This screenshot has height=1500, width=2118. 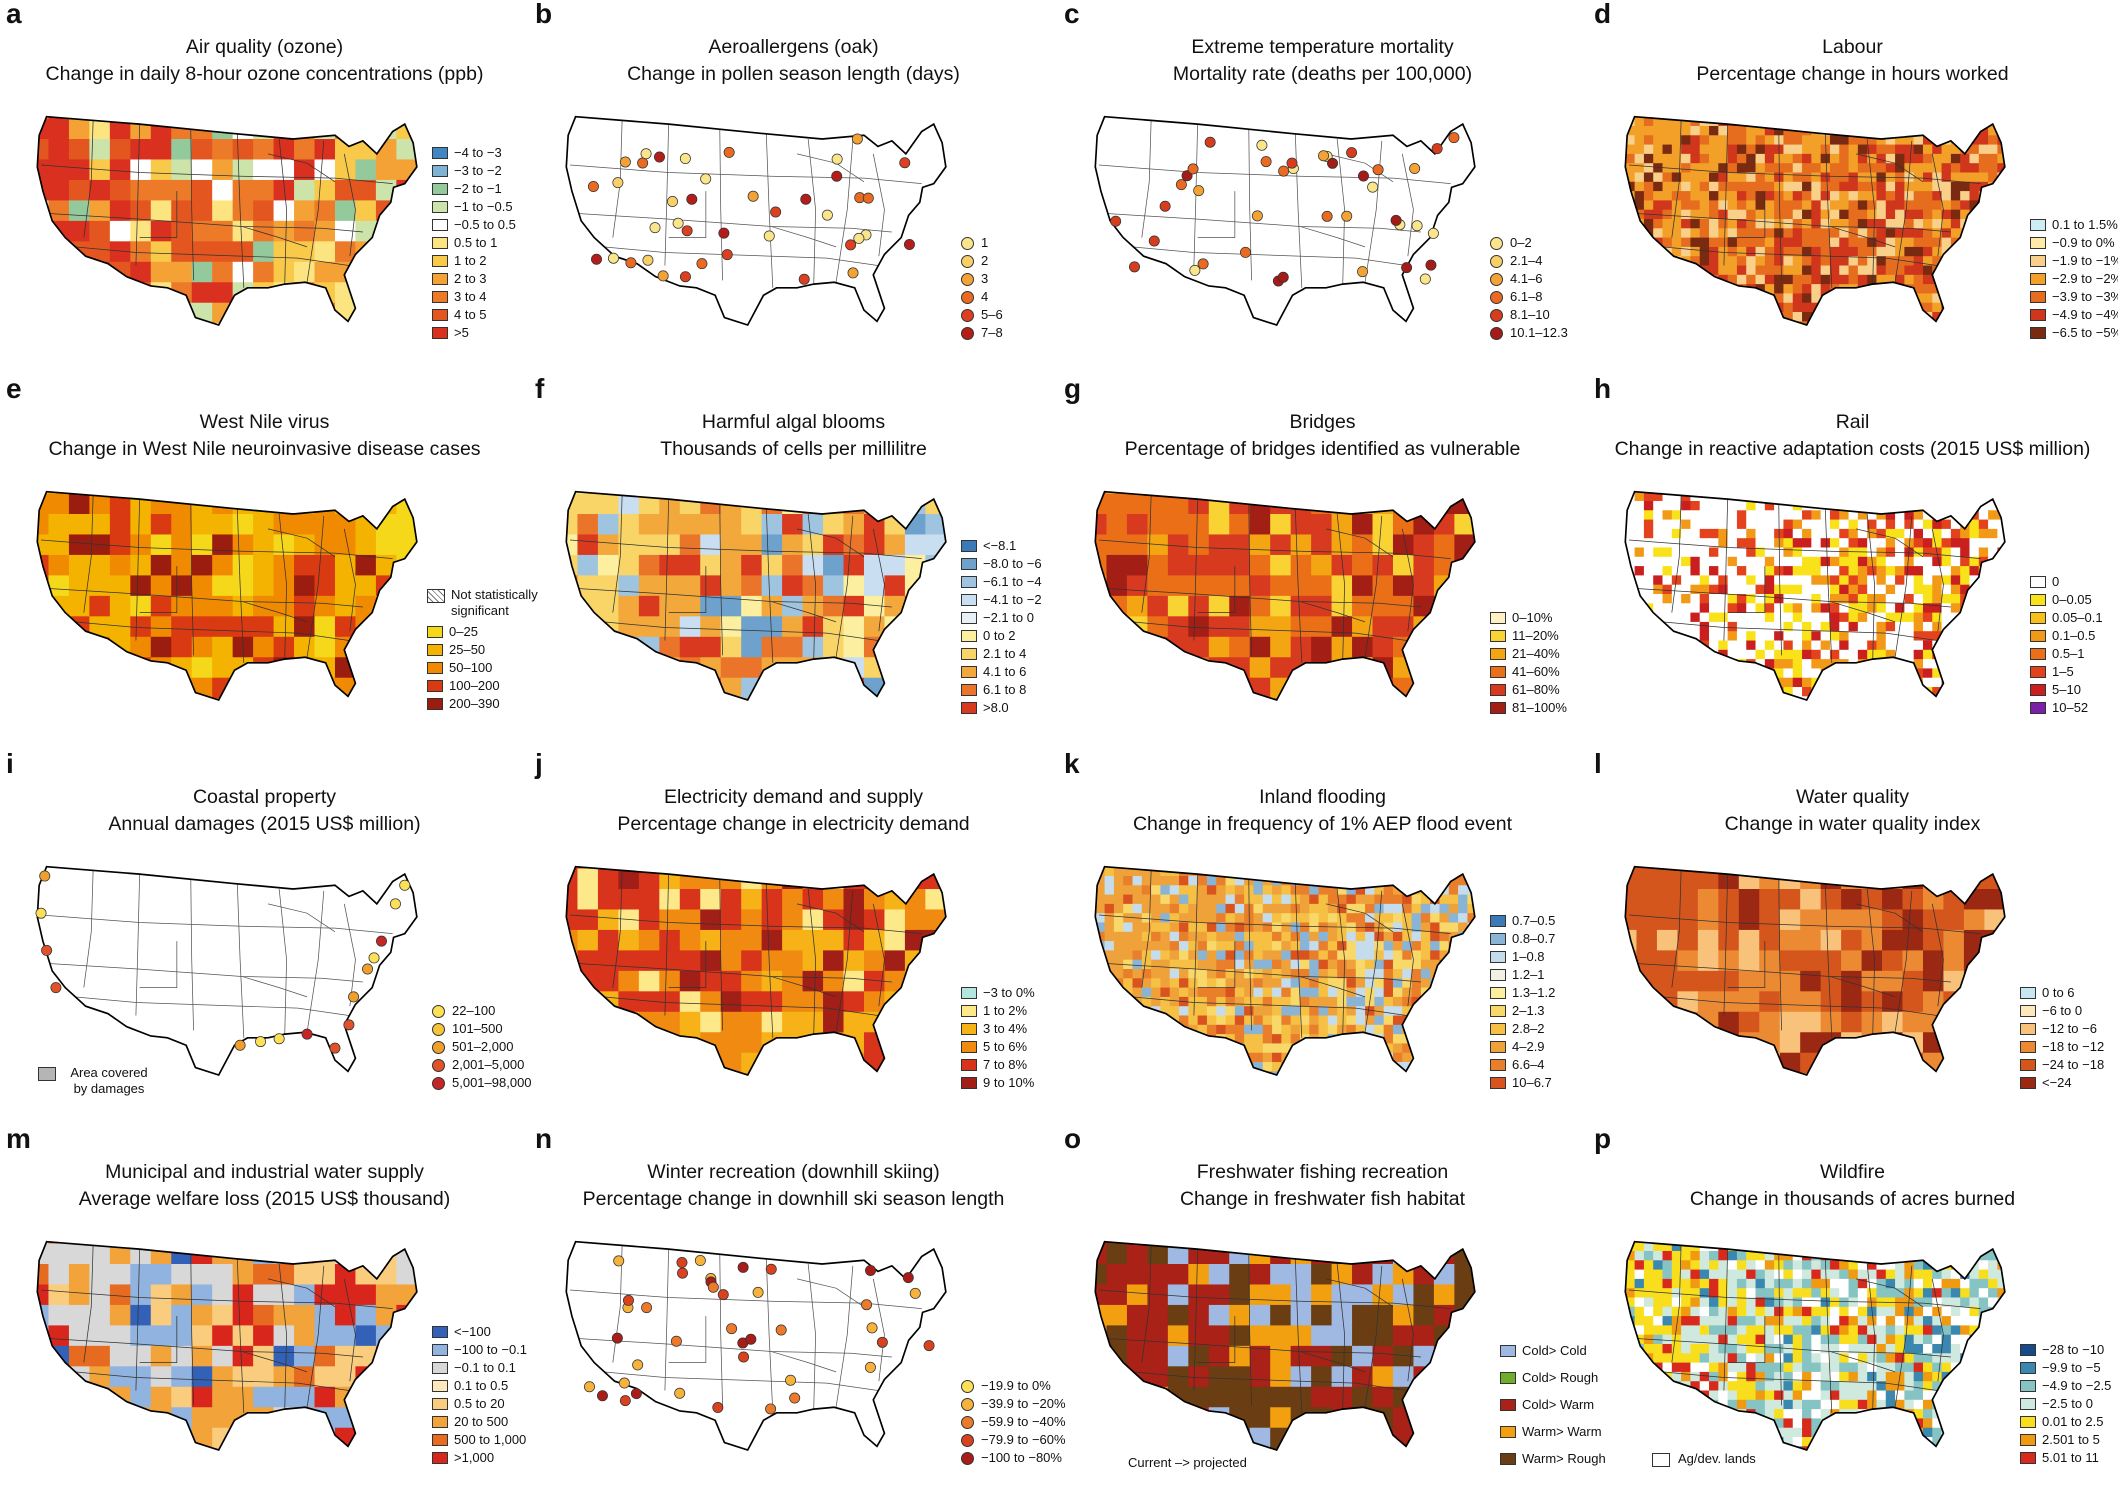 What do you see at coordinates (1009, 992) in the screenshot?
I see `legend-label: −3 to 0%` at bounding box center [1009, 992].